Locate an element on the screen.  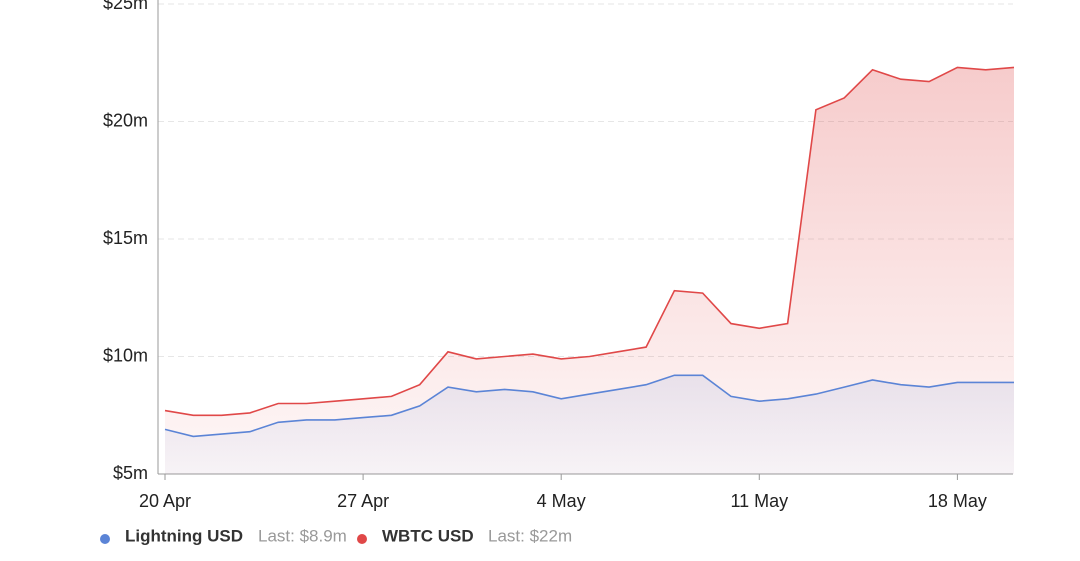
legend-label: WBTC USD is located at coordinates (428, 535).